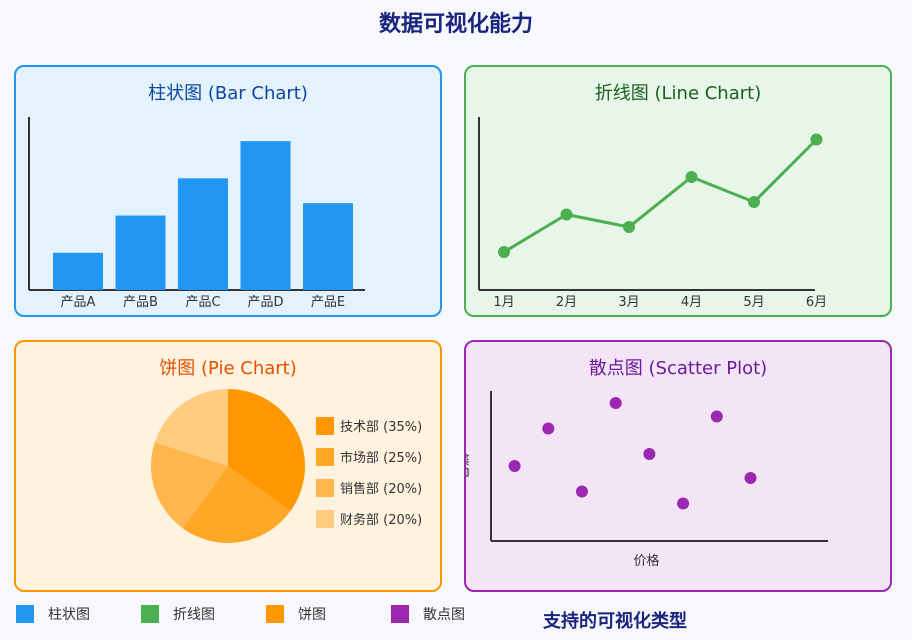 This screenshot has height=640, width=912. Describe the element at coordinates (628, 302) in the screenshot. I see `x-tick-label: 3月` at that location.